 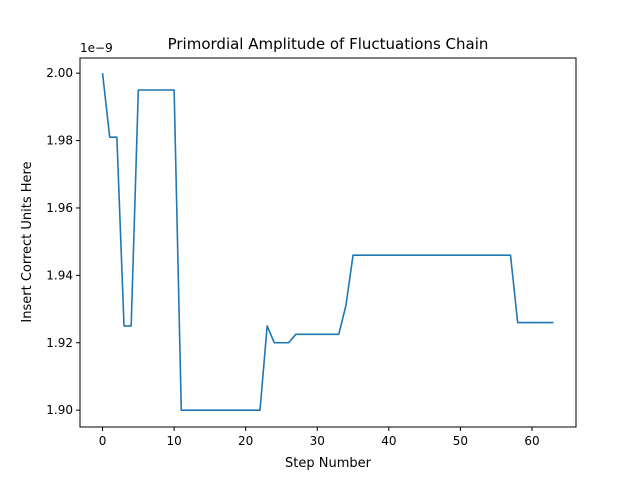 I want to click on y-tick-label: 2.00, so click(x=59, y=73).